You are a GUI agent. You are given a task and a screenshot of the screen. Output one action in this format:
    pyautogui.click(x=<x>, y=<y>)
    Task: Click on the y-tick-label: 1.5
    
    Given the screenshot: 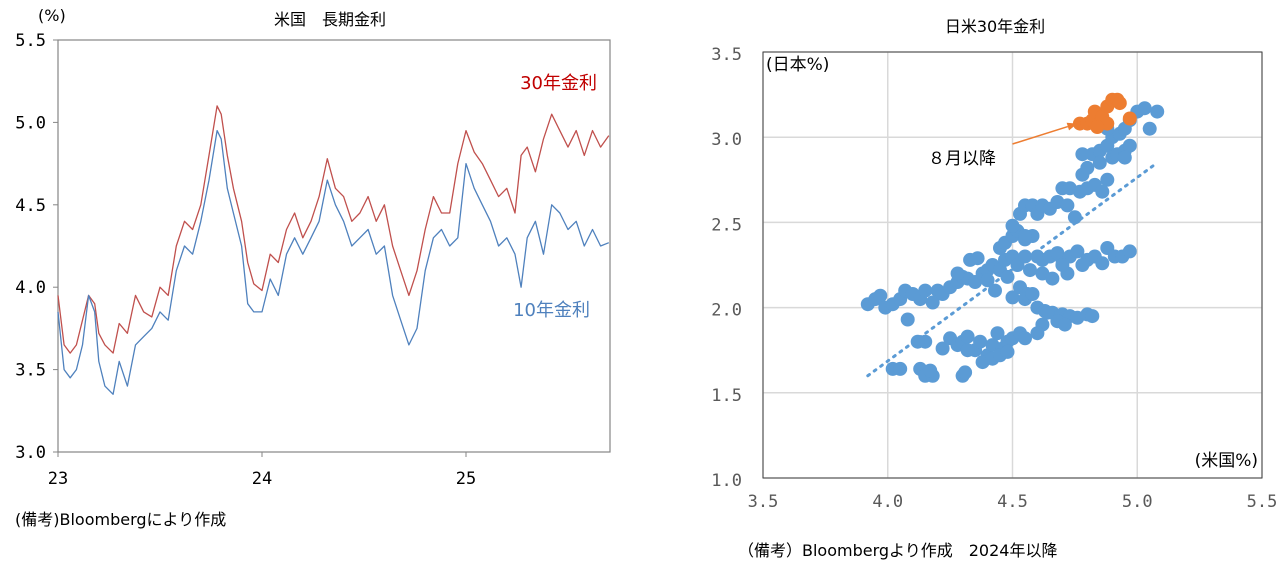 What is the action you would take?
    pyautogui.click(x=726, y=396)
    